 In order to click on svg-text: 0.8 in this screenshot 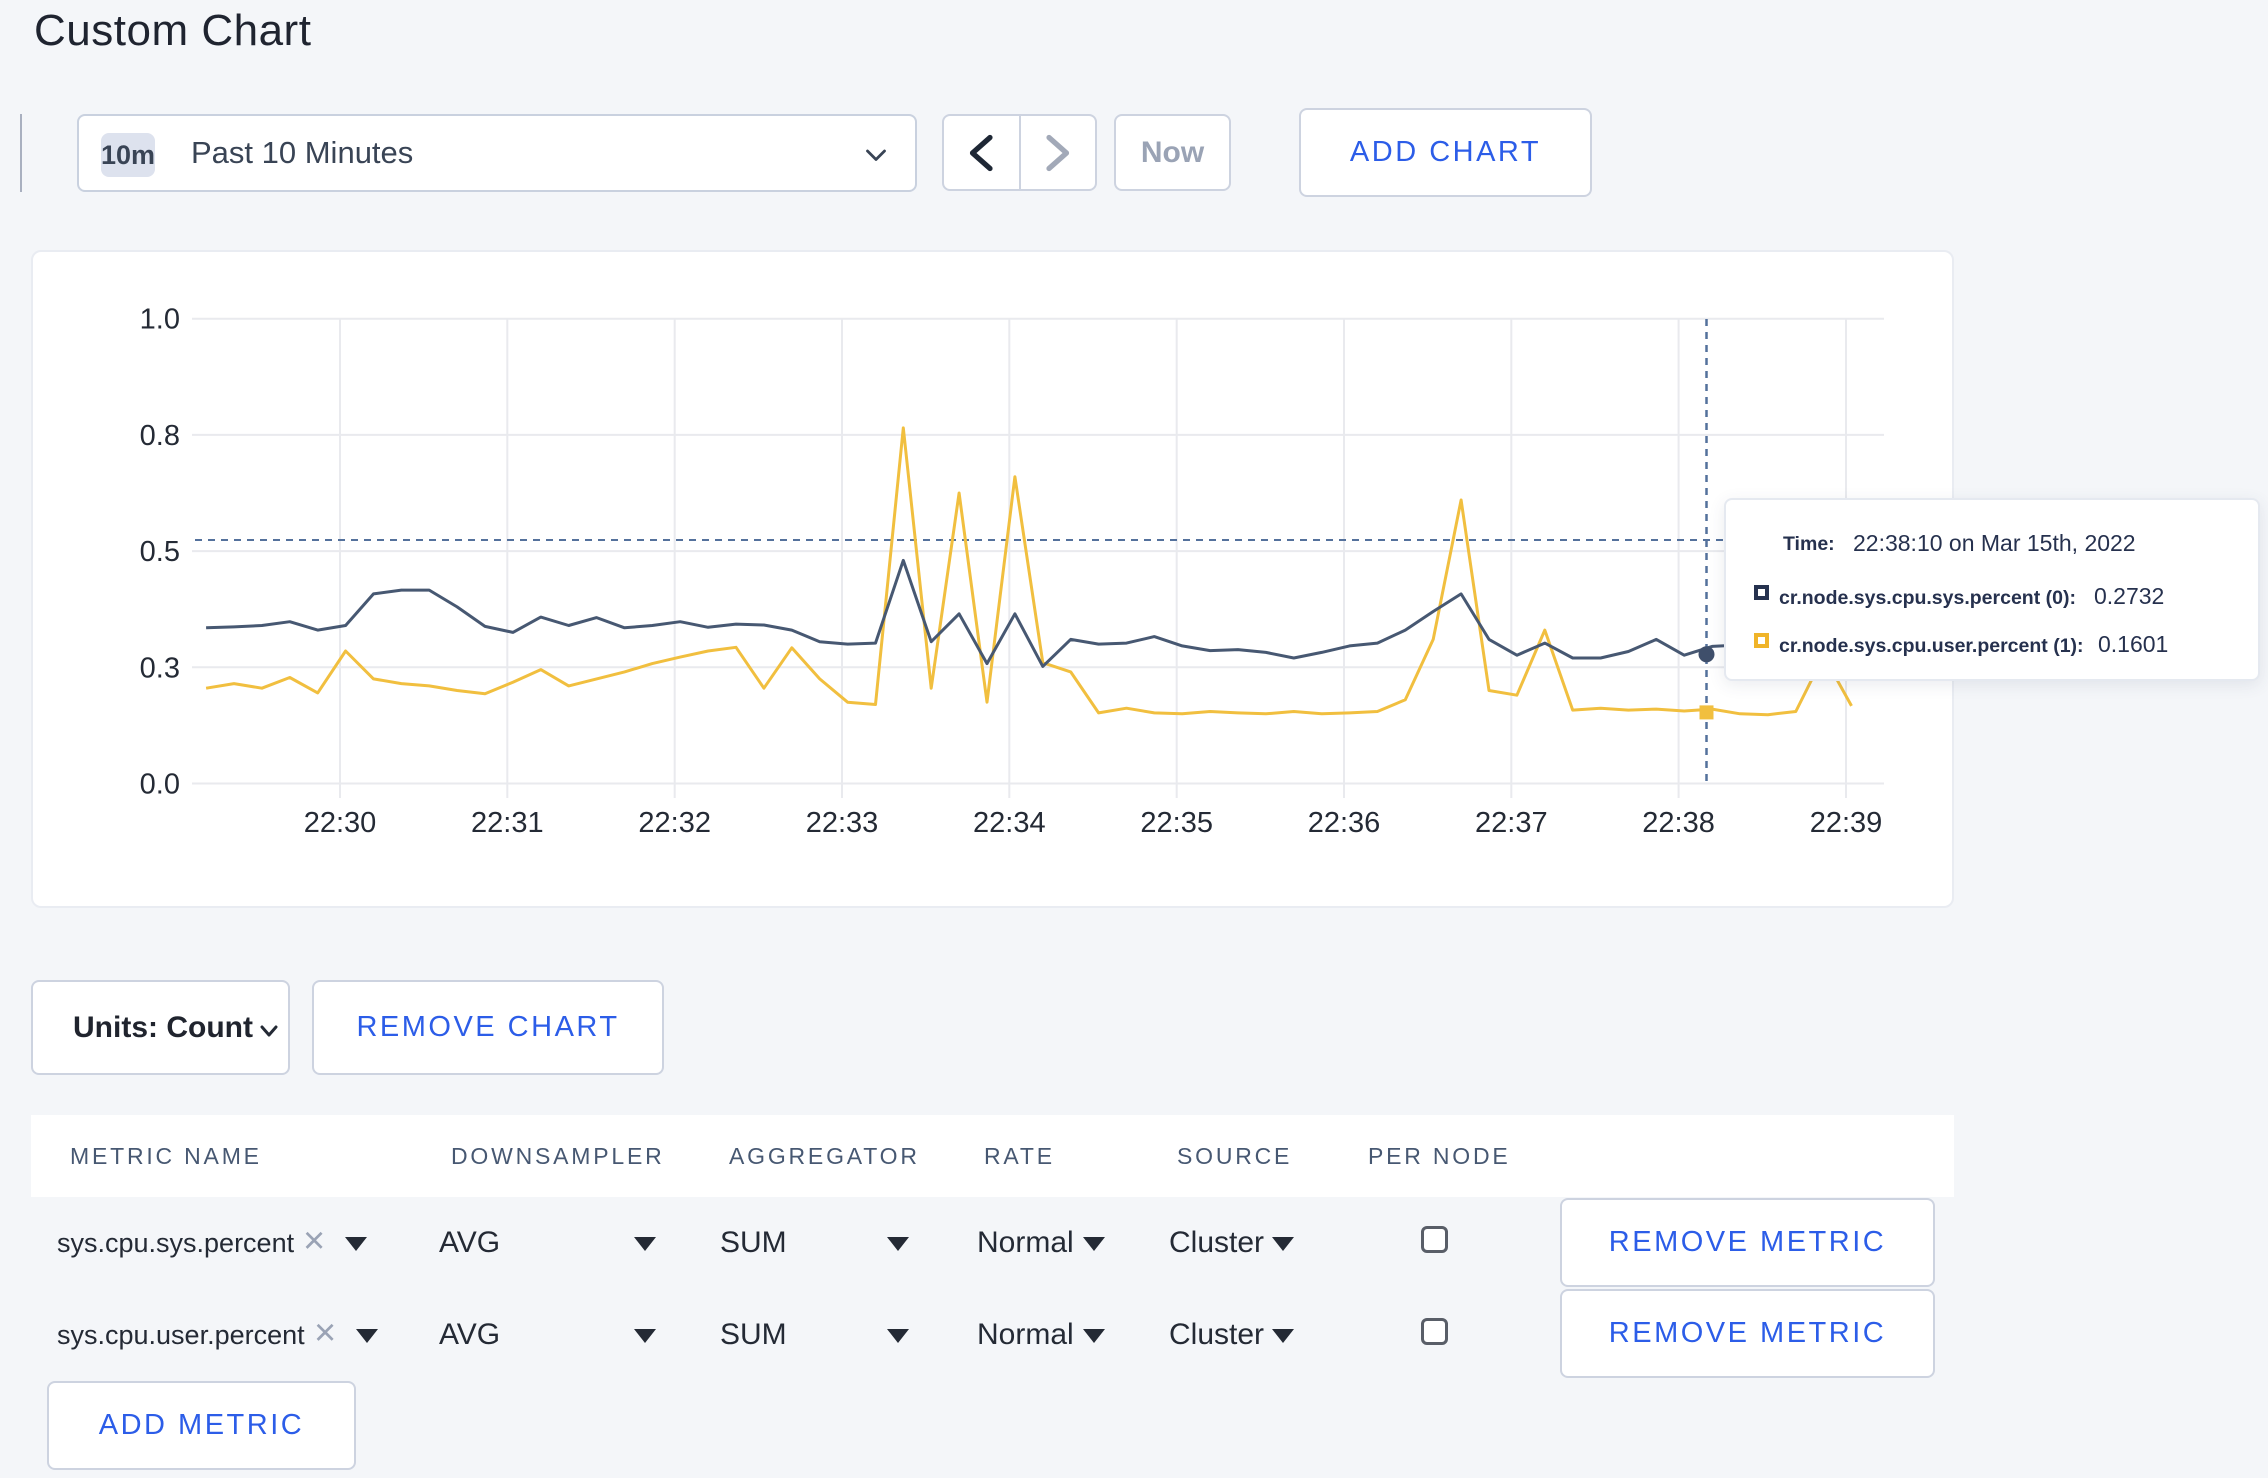, I will do `click(160, 436)`.